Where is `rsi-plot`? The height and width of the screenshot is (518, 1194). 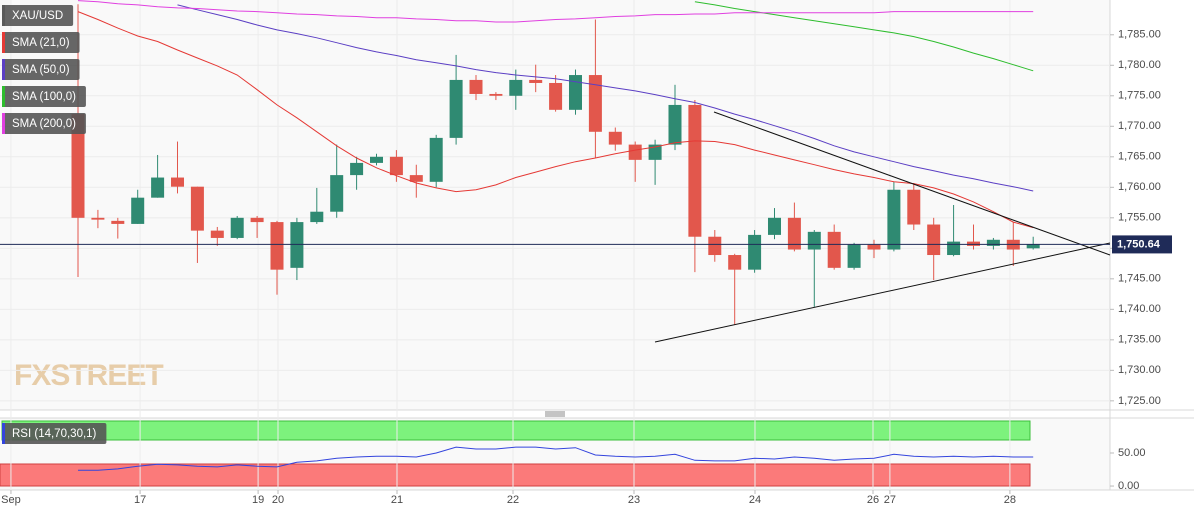
rsi-plot is located at coordinates (556, 458).